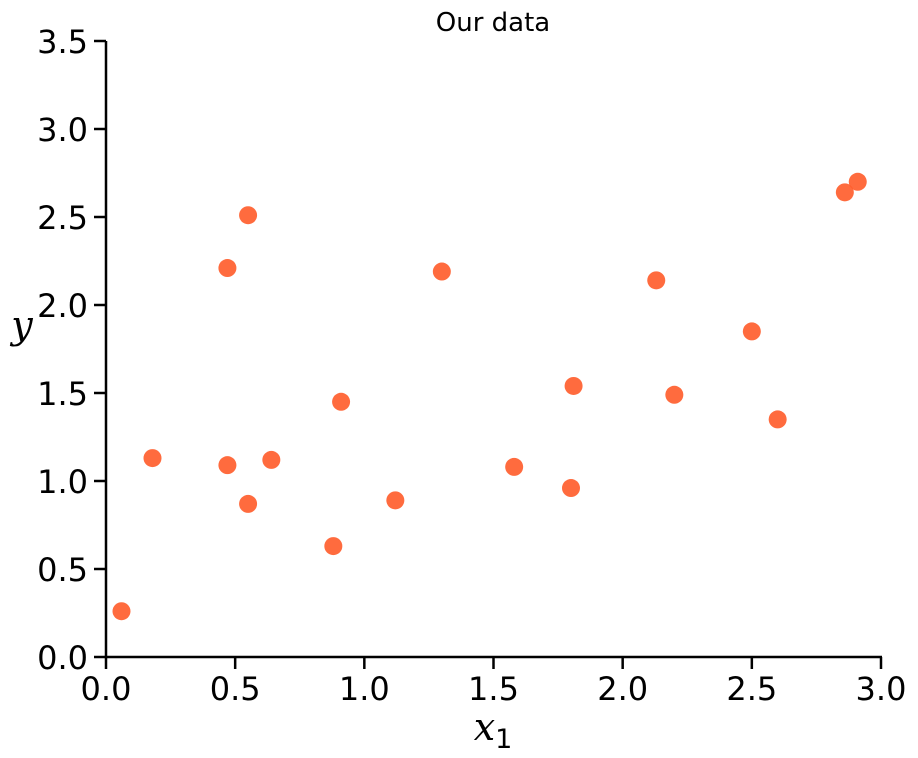  Describe the element at coordinates (62, 482) in the screenshot. I see `y-tick-label: 1.0` at that location.